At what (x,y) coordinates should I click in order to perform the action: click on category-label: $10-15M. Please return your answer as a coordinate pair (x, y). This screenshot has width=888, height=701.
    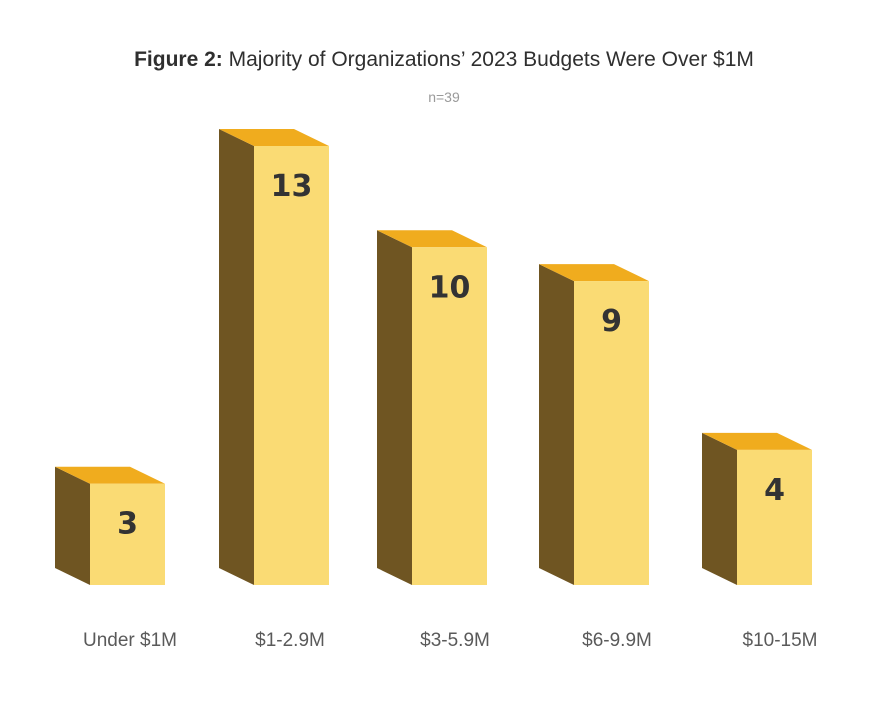
    Looking at the image, I should click on (780, 640).